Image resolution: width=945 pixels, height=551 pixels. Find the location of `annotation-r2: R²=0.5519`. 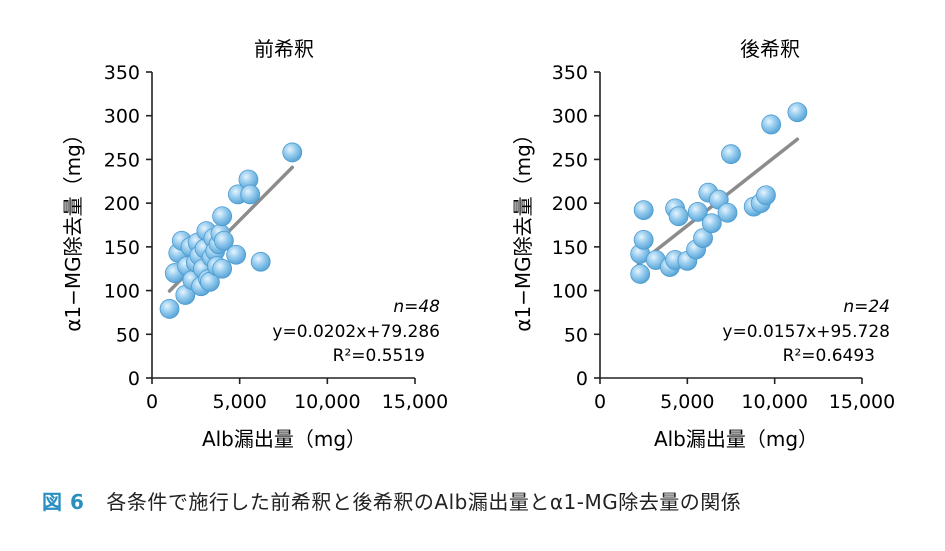

annotation-r2: R²=0.5519 is located at coordinates (379, 356).